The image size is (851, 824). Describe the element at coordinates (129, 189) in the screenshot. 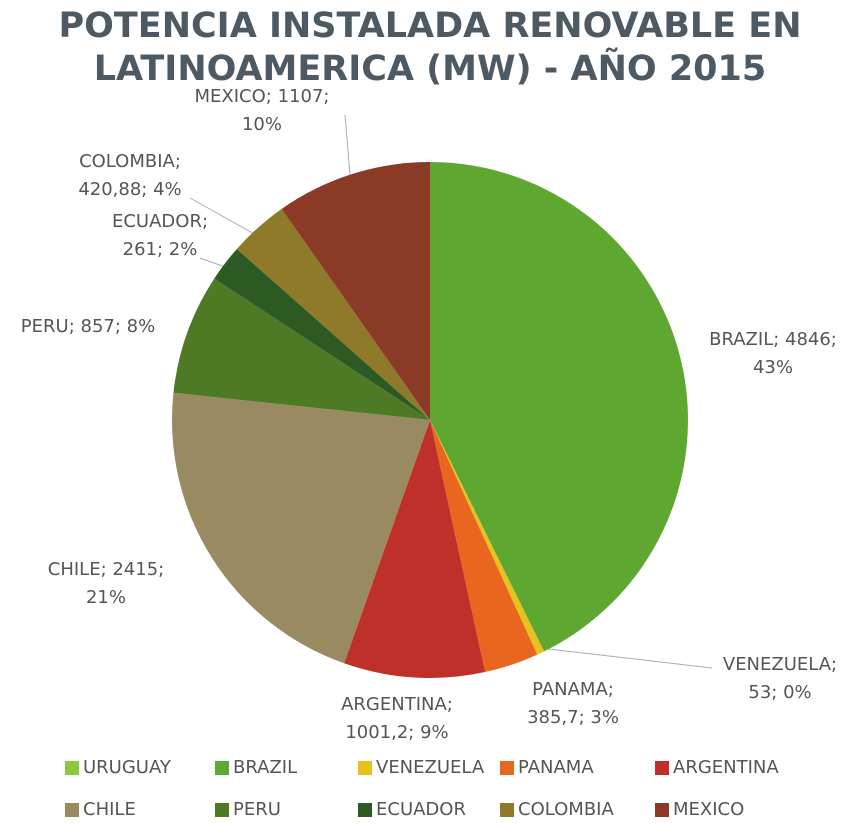

I see `data-label: 420,88; 4%` at that location.